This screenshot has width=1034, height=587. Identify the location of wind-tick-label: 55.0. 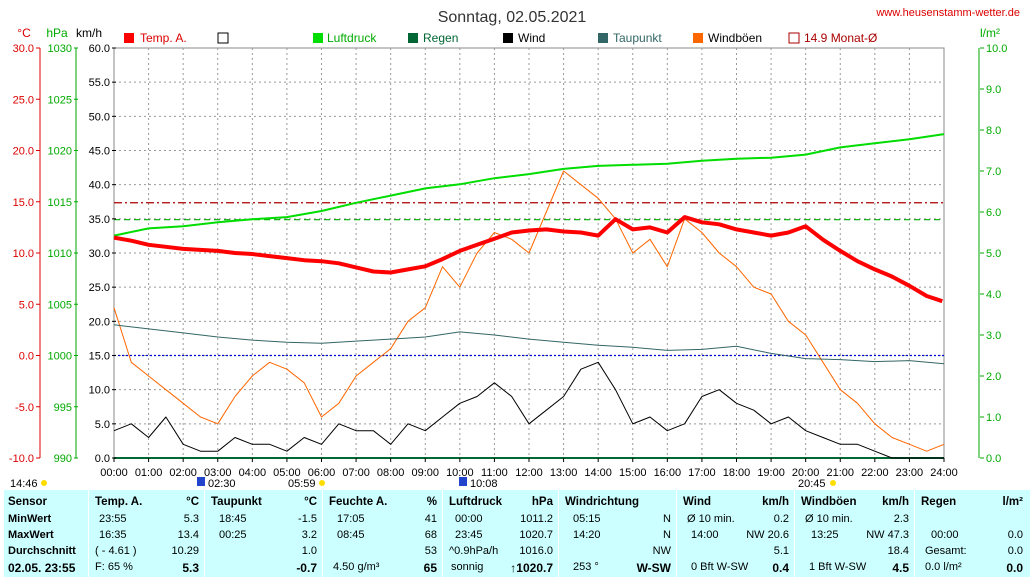
(99, 83).